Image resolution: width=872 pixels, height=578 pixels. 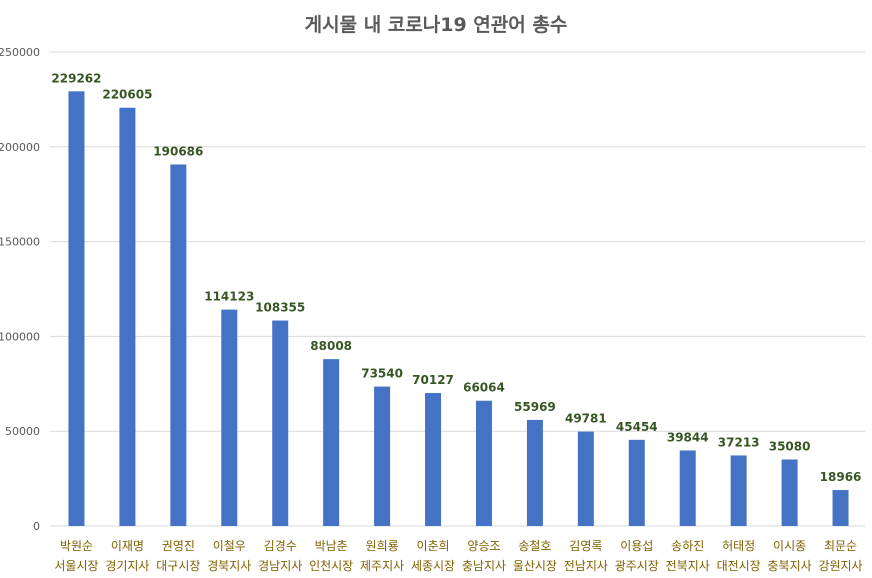 I want to click on chart-title: 게시물 내 코로나19 연관어 총수, so click(x=436, y=25).